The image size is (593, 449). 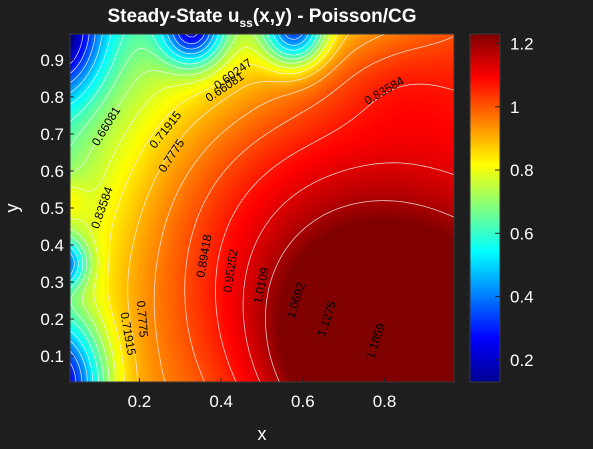 What do you see at coordinates (52, 282) in the screenshot?
I see `y-tick-label: 0.3` at bounding box center [52, 282].